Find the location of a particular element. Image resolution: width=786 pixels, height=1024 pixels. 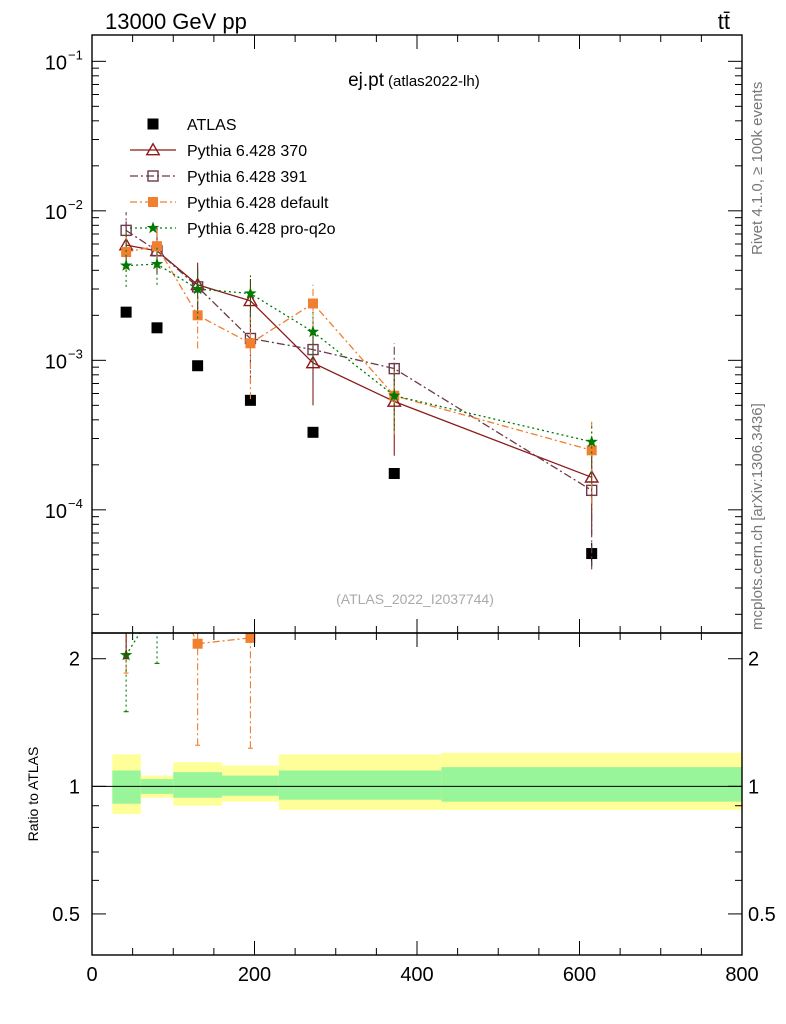

y-tick-label-main-3: 10 −4 is located at coordinates (64, 509).